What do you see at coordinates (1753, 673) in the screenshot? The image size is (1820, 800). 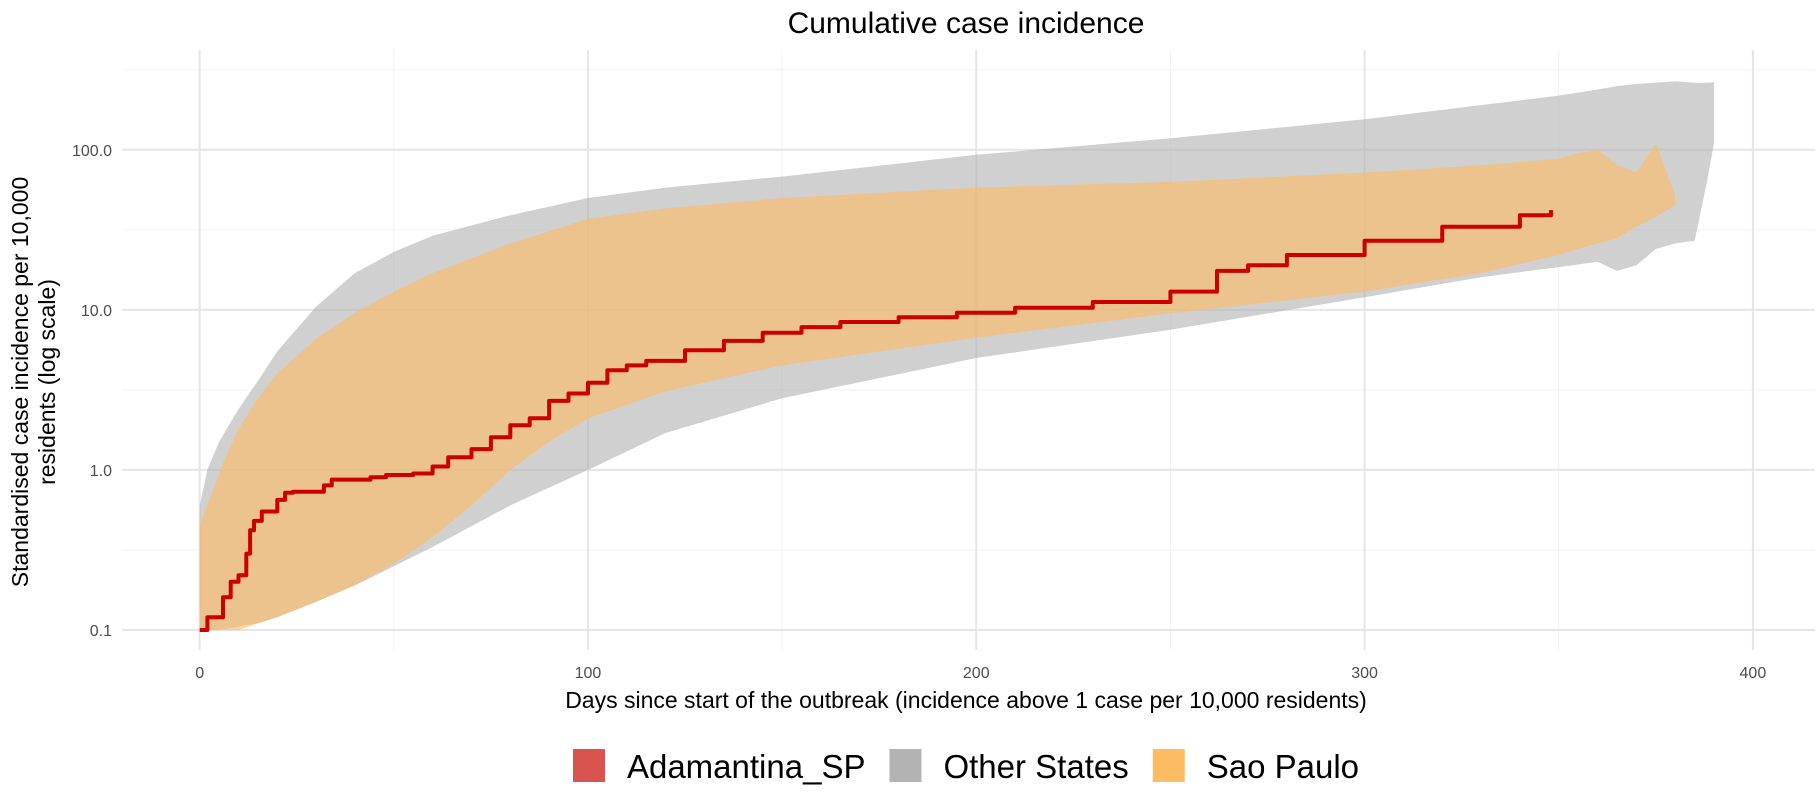 I see `x-tick-label: 400` at bounding box center [1753, 673].